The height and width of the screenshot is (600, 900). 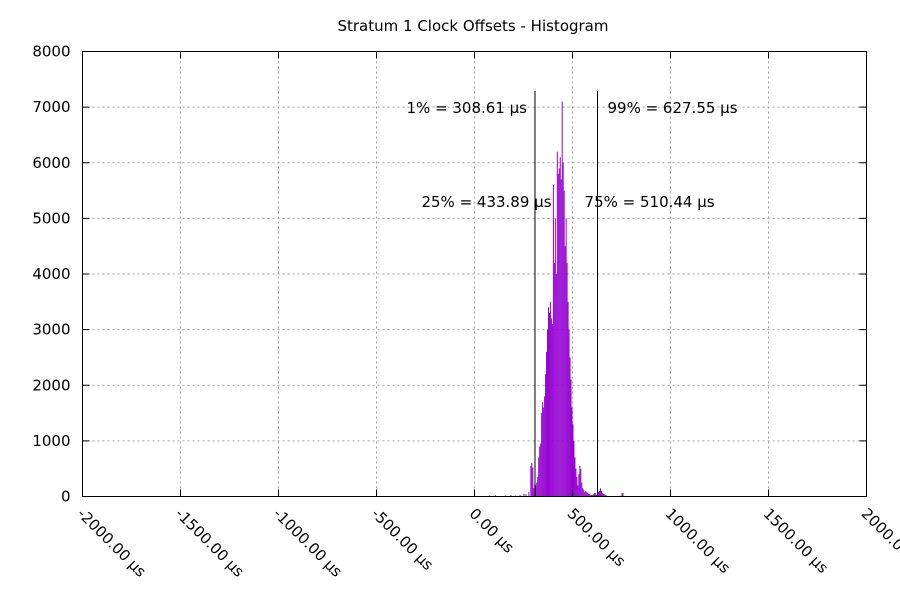 I want to click on x-tick-label: 500.00 µs, so click(x=597, y=538).